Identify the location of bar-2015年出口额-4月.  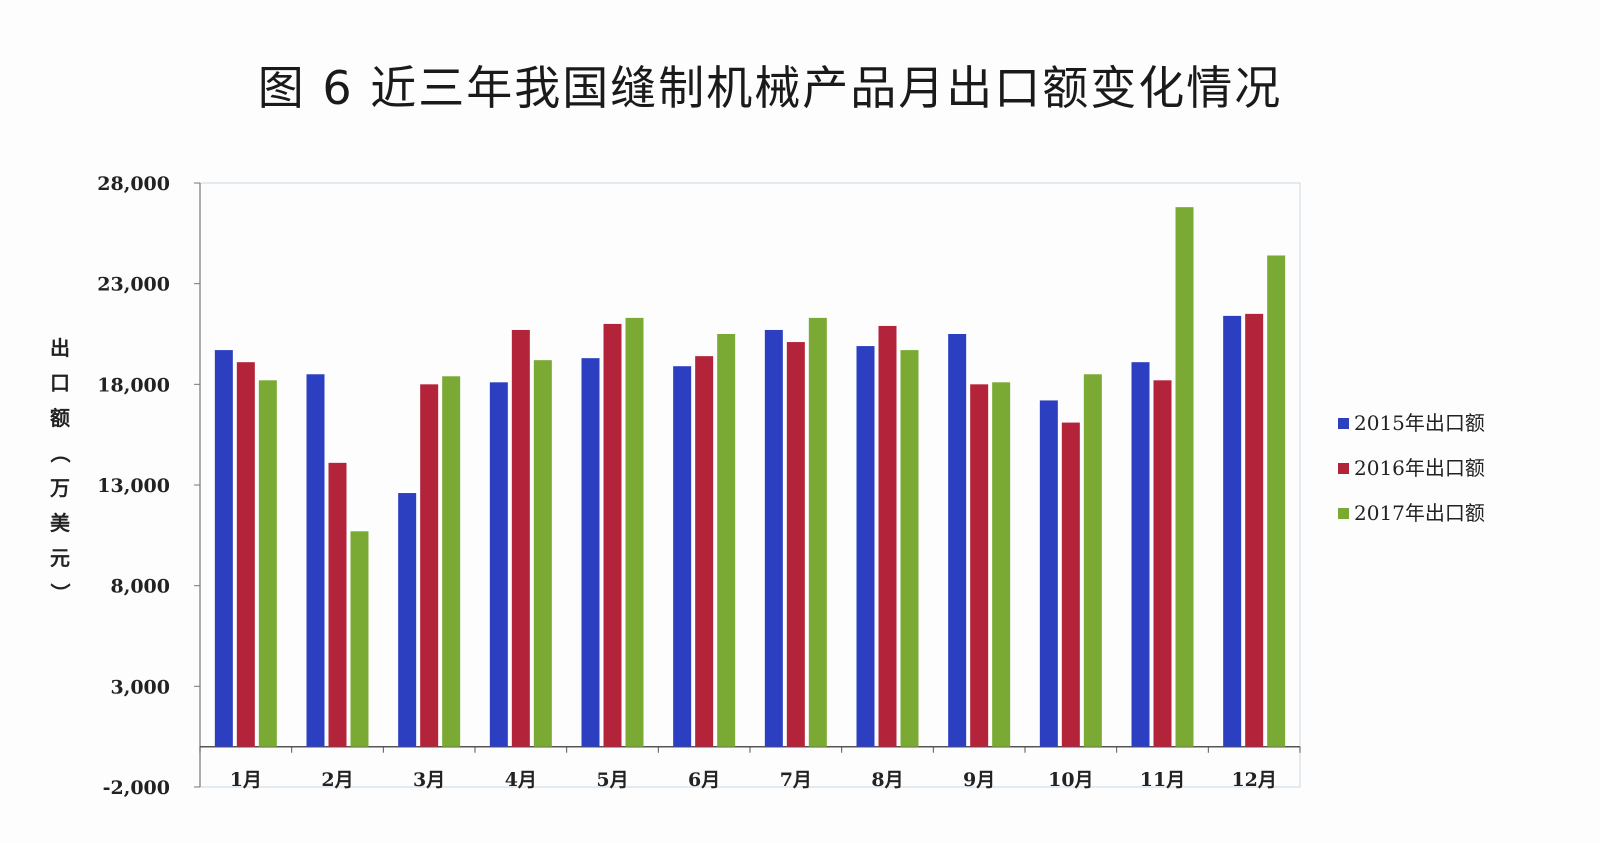
(498, 564).